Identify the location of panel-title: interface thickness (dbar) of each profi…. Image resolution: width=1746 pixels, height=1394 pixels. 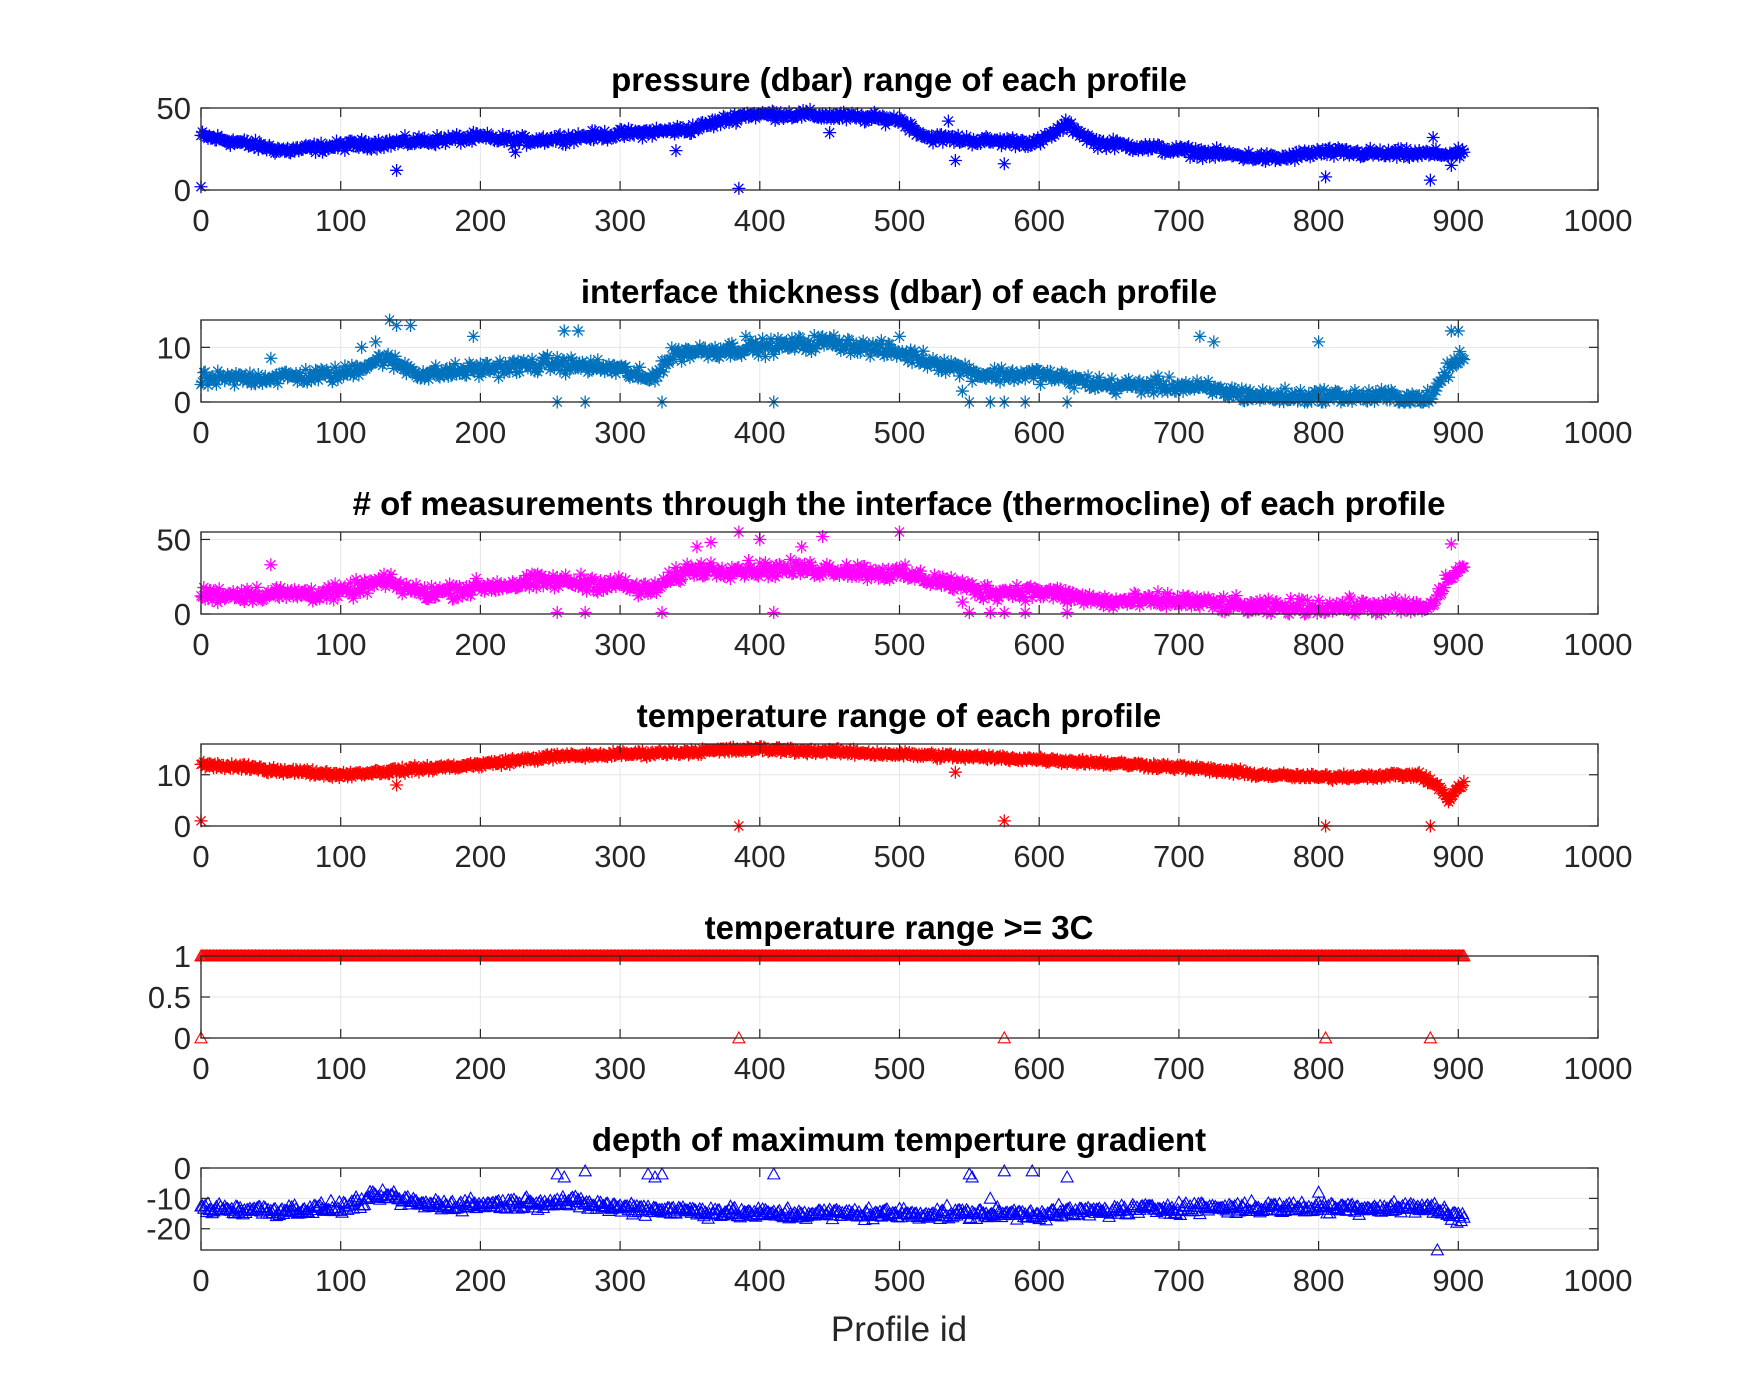
(899, 291).